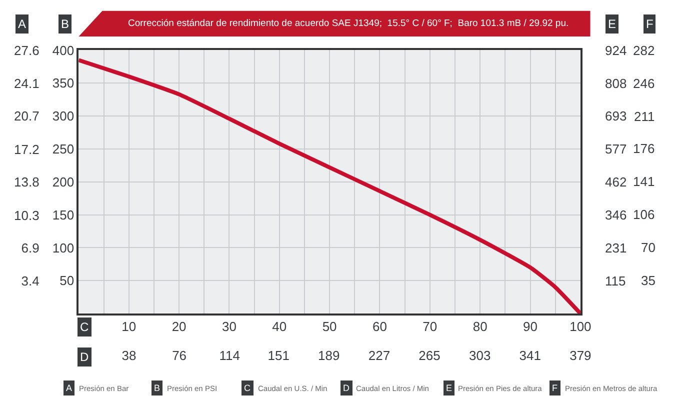 This screenshot has width=678, height=400. What do you see at coordinates (22, 24) in the screenshot?
I see `y2-axis-title: A` at bounding box center [22, 24].